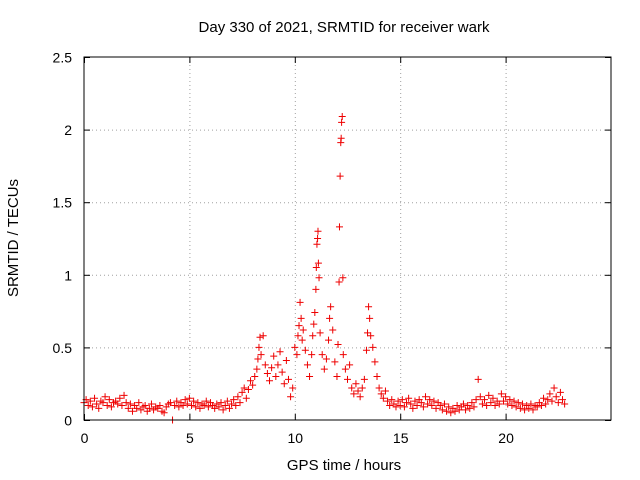 The height and width of the screenshot is (480, 640). What do you see at coordinates (506, 438) in the screenshot?
I see `x-tick-label: 20` at bounding box center [506, 438].